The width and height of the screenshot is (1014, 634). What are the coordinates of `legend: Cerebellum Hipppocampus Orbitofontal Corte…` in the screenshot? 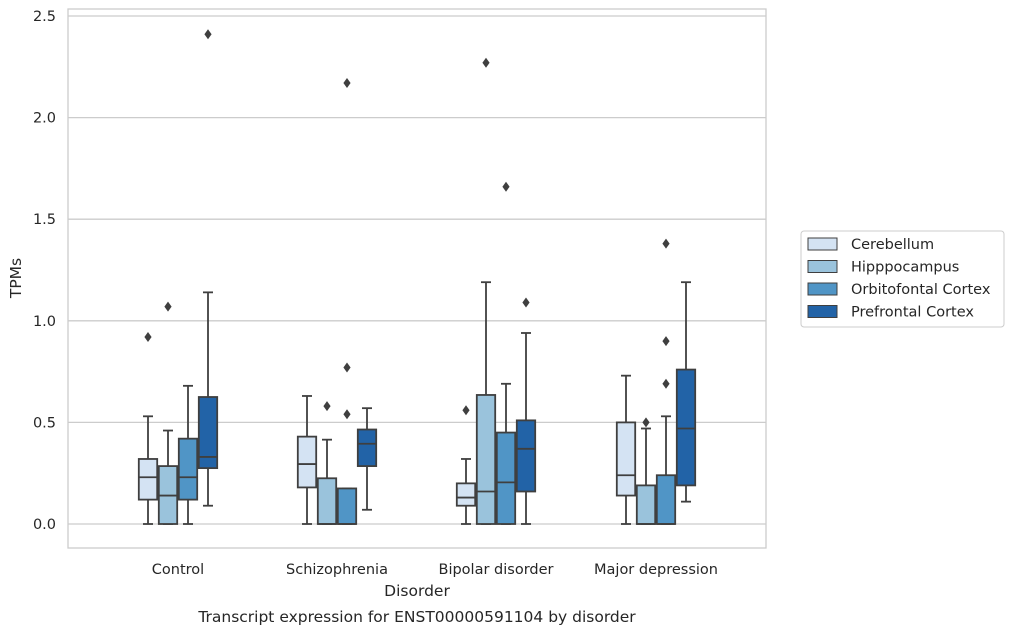 It's located at (902, 279).